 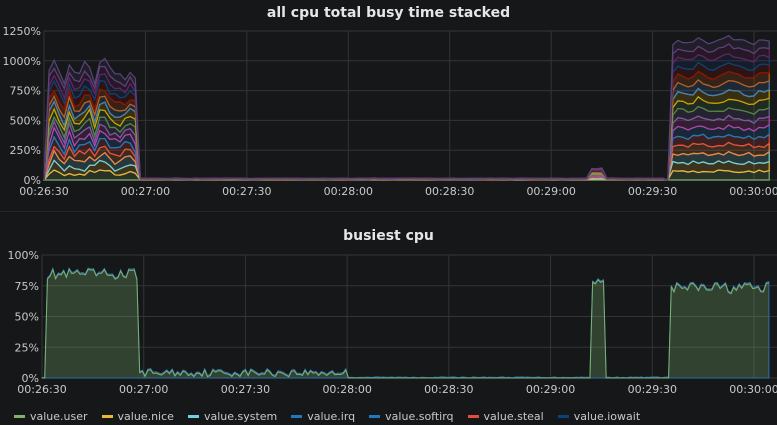 I want to click on y-tick-label: 25%, so click(x=27, y=347).